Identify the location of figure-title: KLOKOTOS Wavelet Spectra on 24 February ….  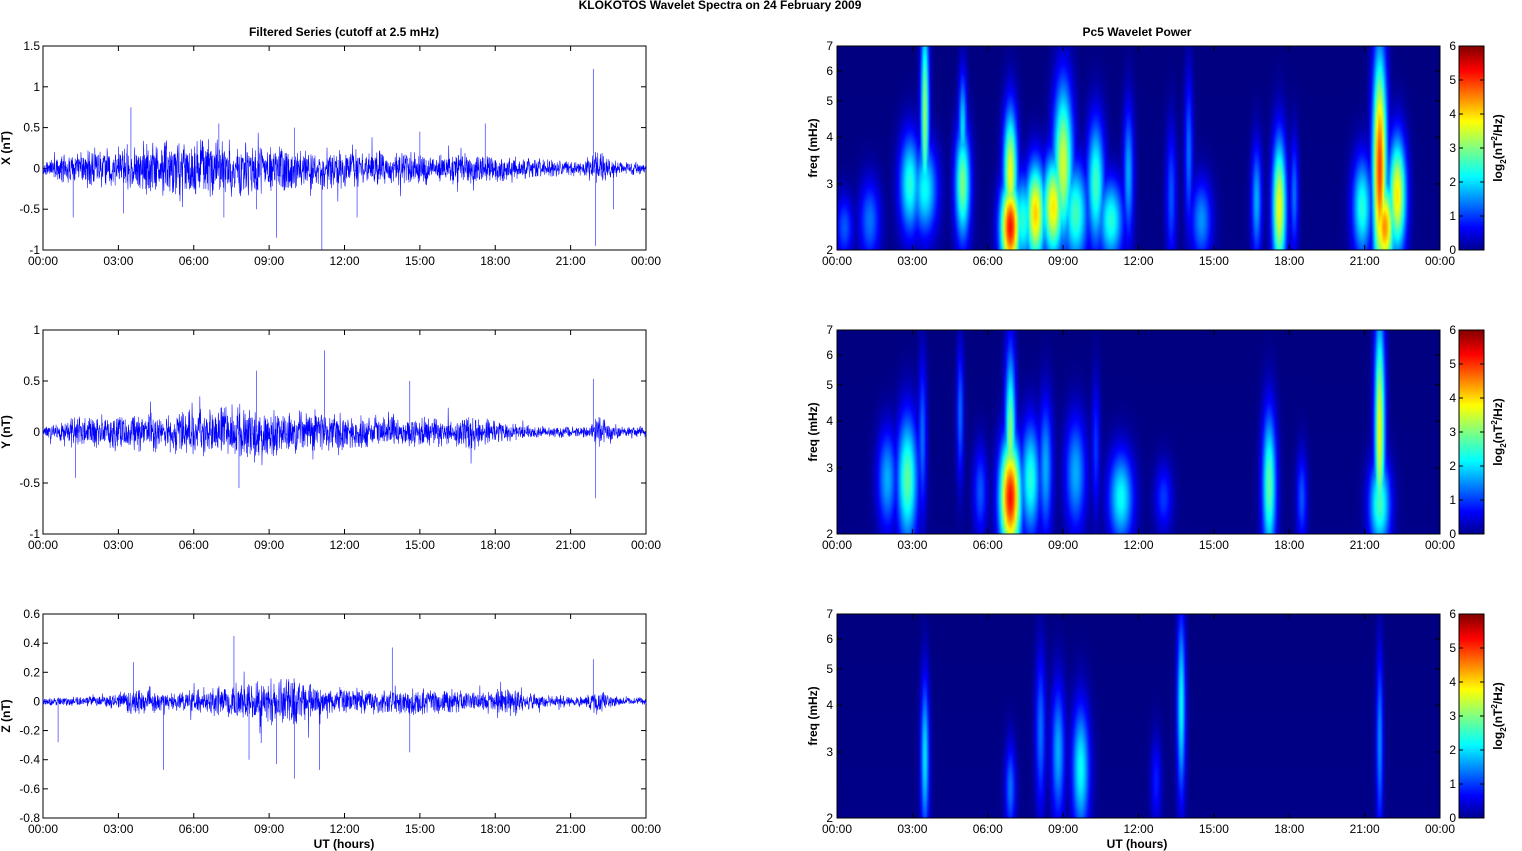
(720, 6).